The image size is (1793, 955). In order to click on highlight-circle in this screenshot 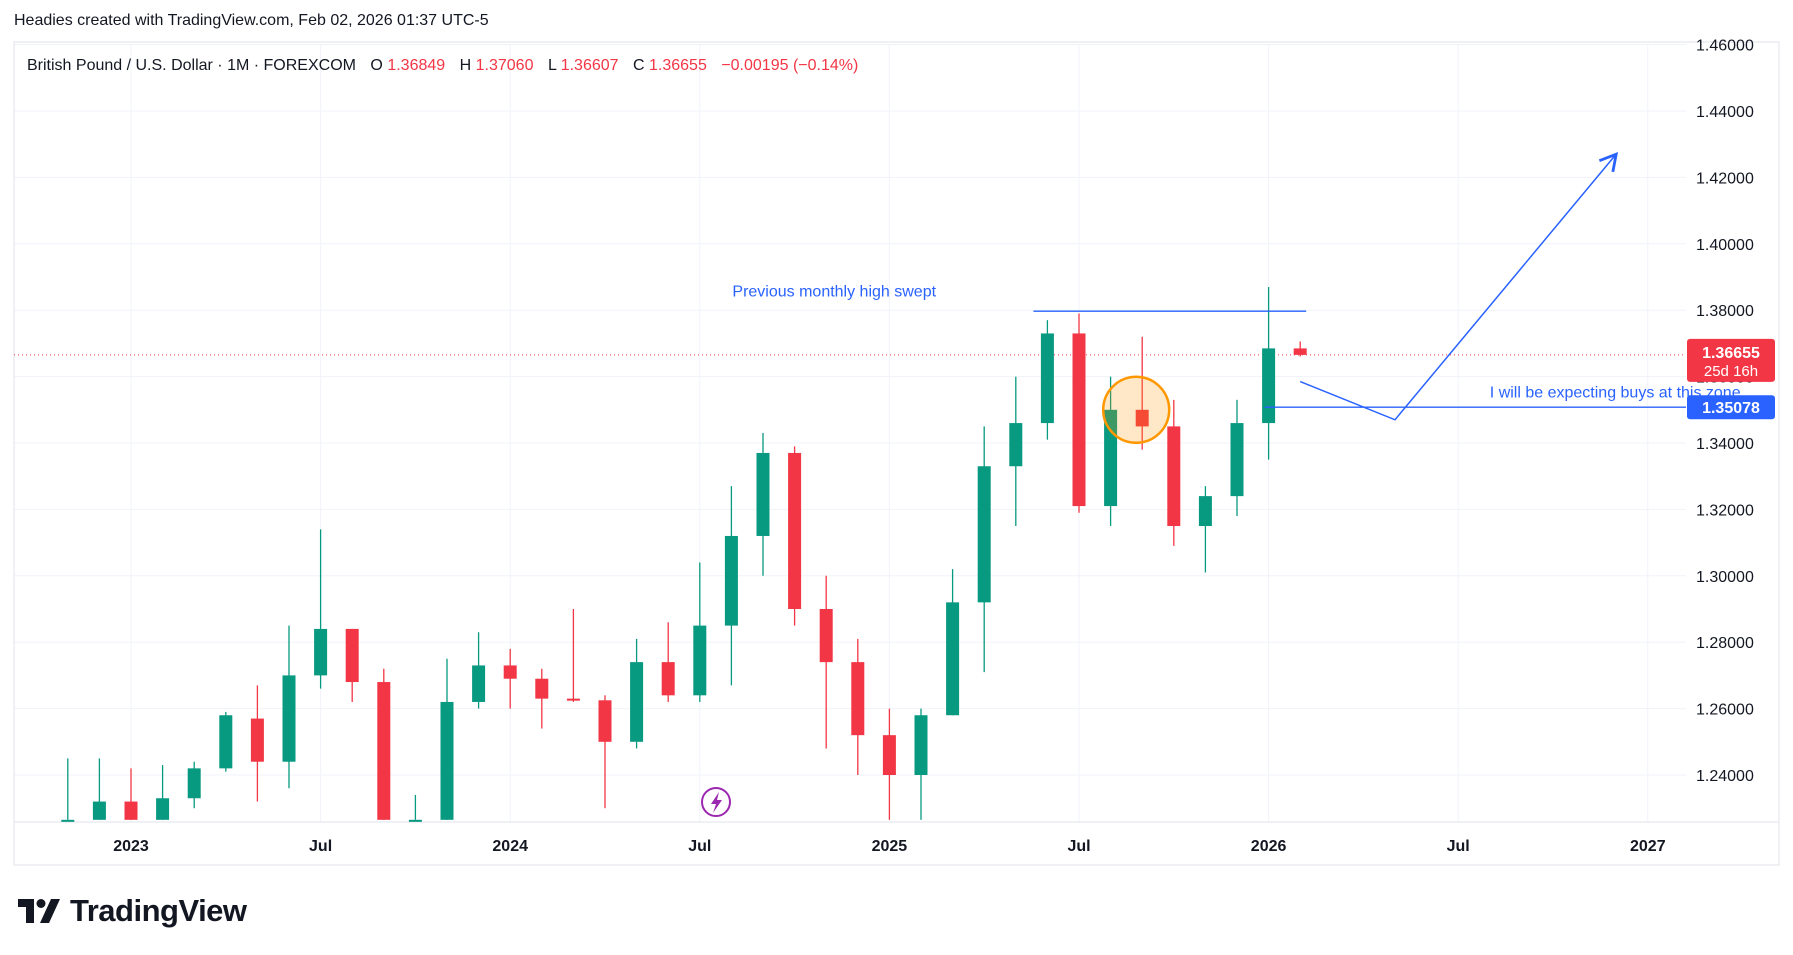, I will do `click(1136, 410)`.